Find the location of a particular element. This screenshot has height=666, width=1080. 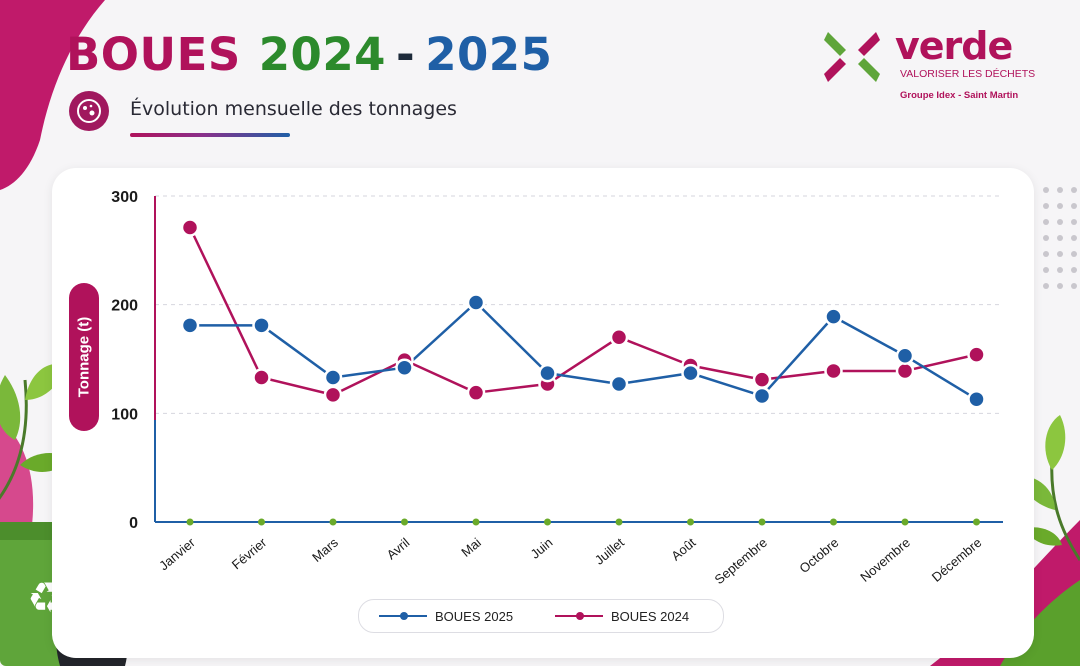

x-tick-label: Juillet is located at coordinates (609, 551).